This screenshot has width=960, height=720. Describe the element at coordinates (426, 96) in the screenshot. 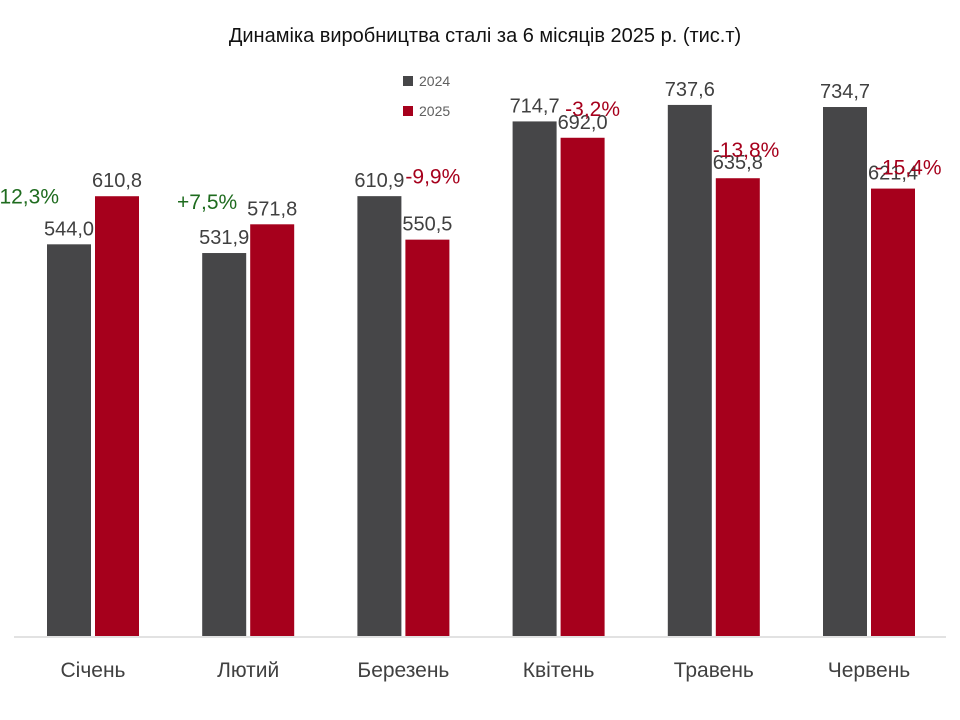

I see `legend: 2024 2025` at that location.